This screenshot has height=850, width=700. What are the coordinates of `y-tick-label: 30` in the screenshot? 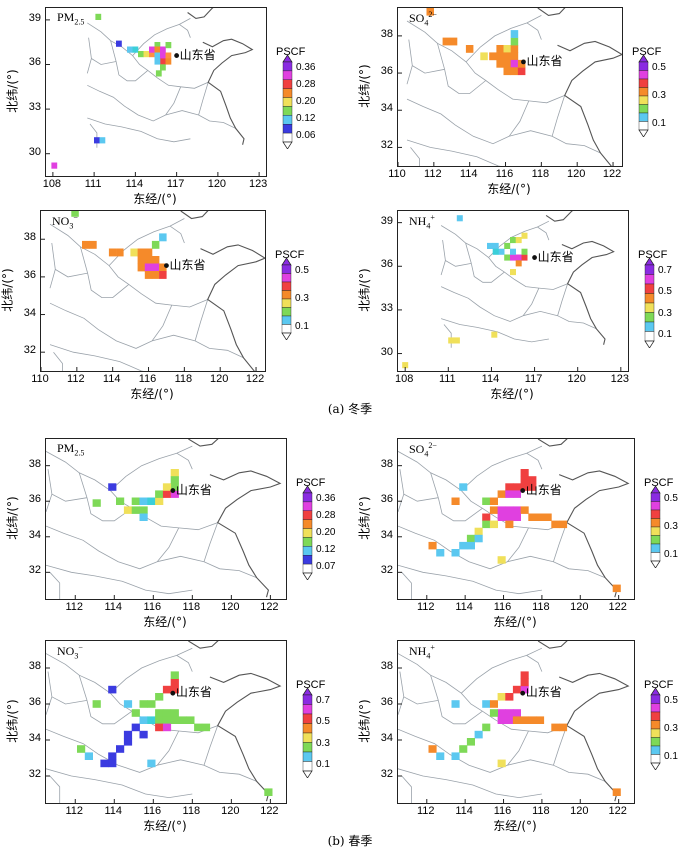 It's located at (386, 351).